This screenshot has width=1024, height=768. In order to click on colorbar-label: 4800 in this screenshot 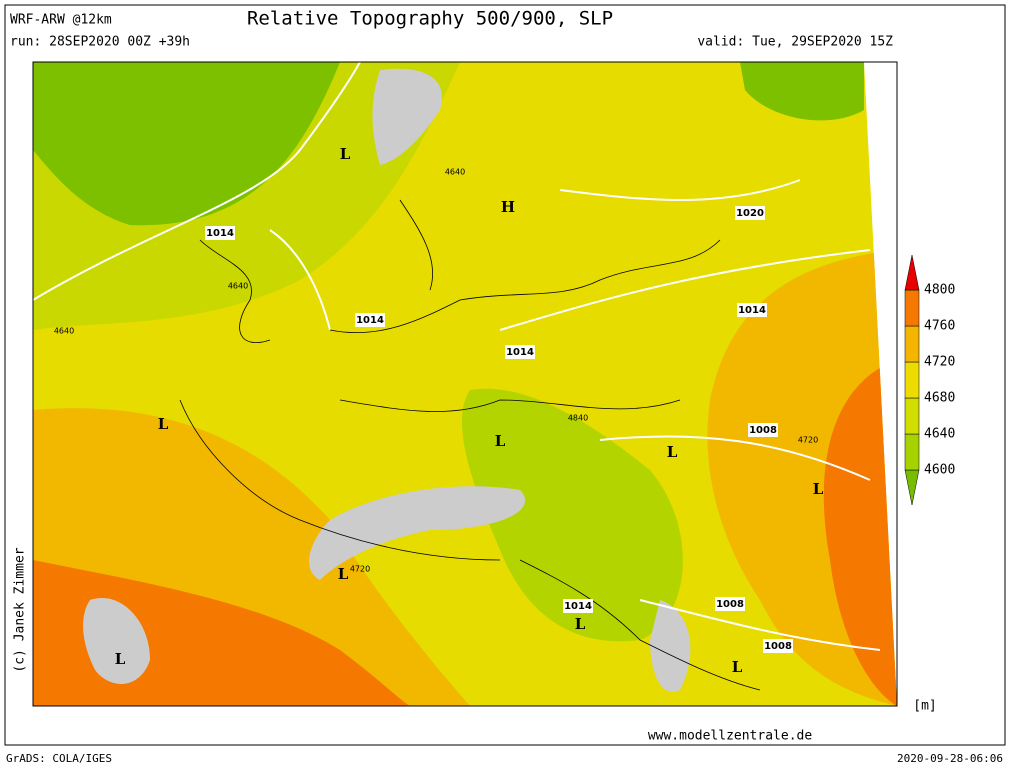, I will do `click(939, 290)`.